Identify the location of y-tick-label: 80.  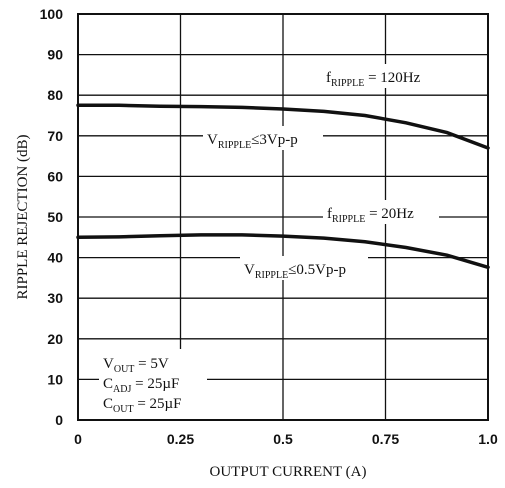
(55, 95).